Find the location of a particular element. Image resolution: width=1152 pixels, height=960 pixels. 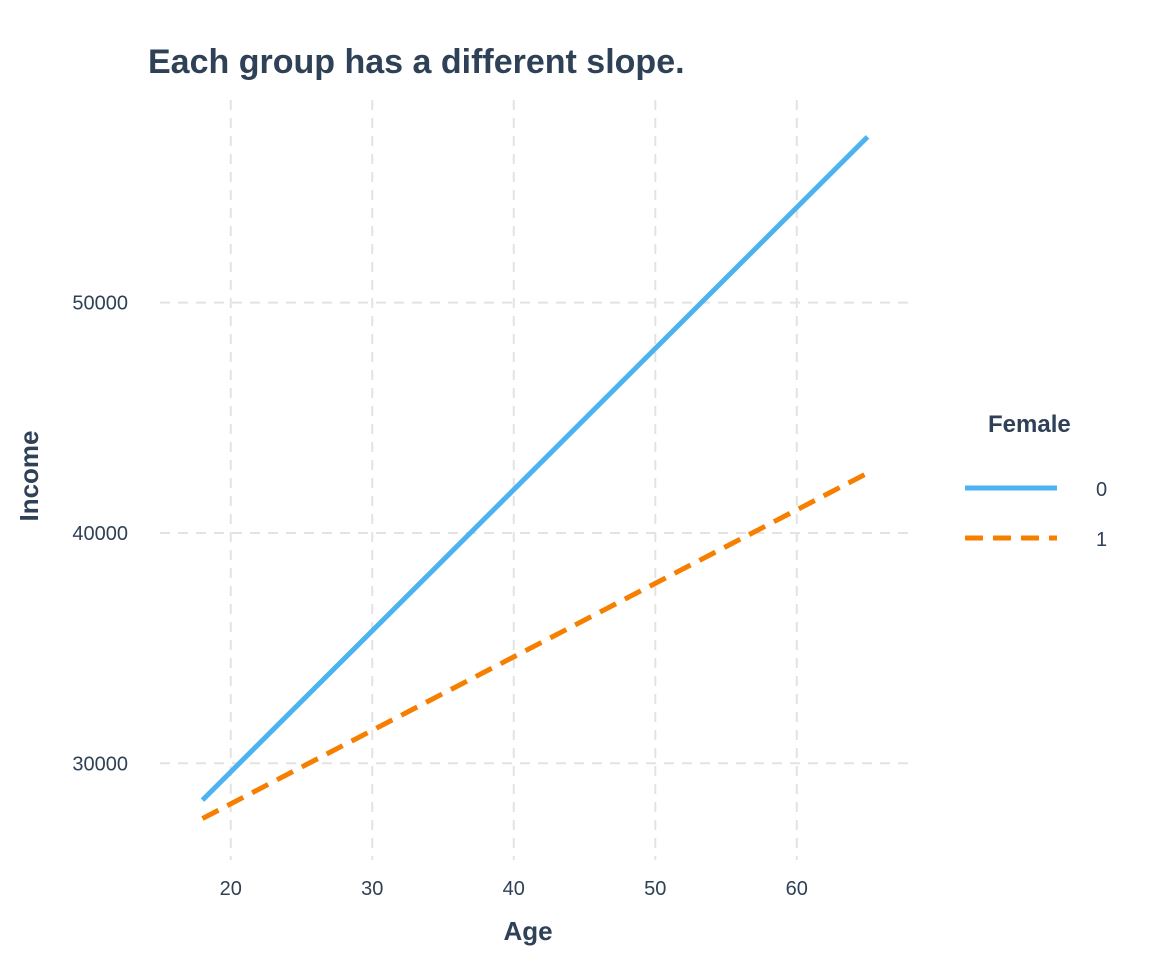

y-tick-label: 40000 is located at coordinates (100, 534).